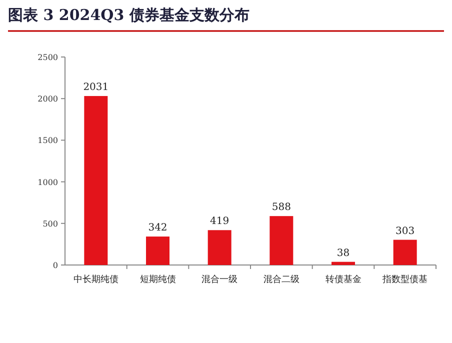 The height and width of the screenshot is (343, 452). What do you see at coordinates (96, 88) in the screenshot?
I see `data-label: 2031` at bounding box center [96, 88].